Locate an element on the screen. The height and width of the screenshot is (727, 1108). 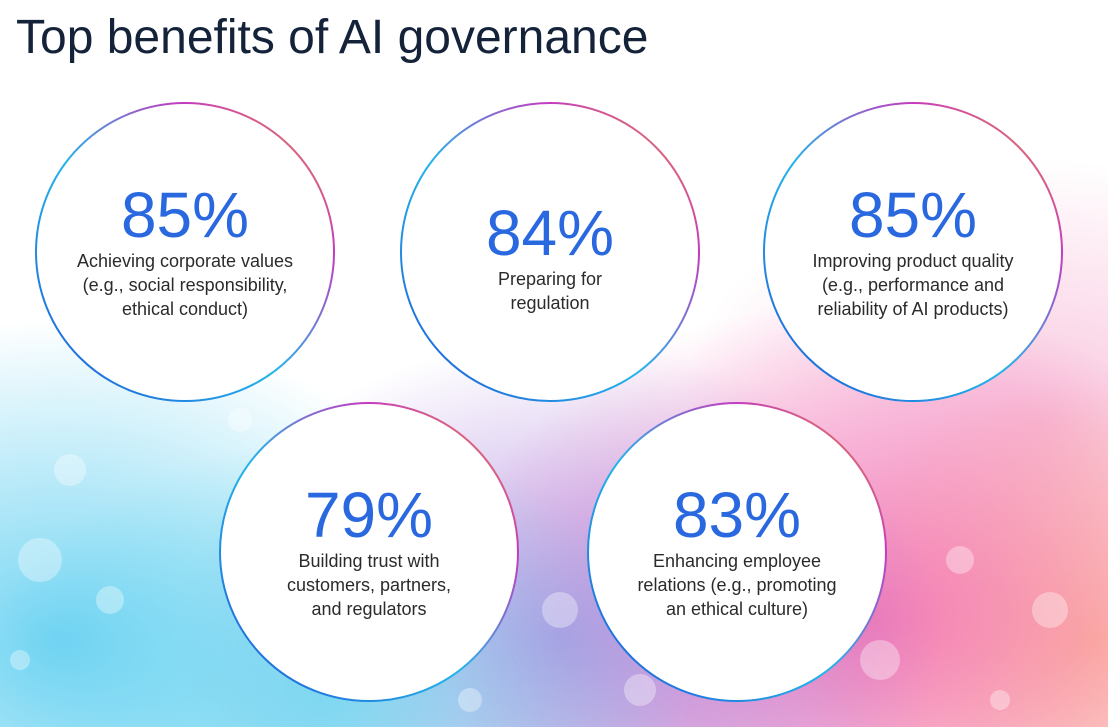
benefit-label: (e.g., social responsibility, is located at coordinates (185, 285).